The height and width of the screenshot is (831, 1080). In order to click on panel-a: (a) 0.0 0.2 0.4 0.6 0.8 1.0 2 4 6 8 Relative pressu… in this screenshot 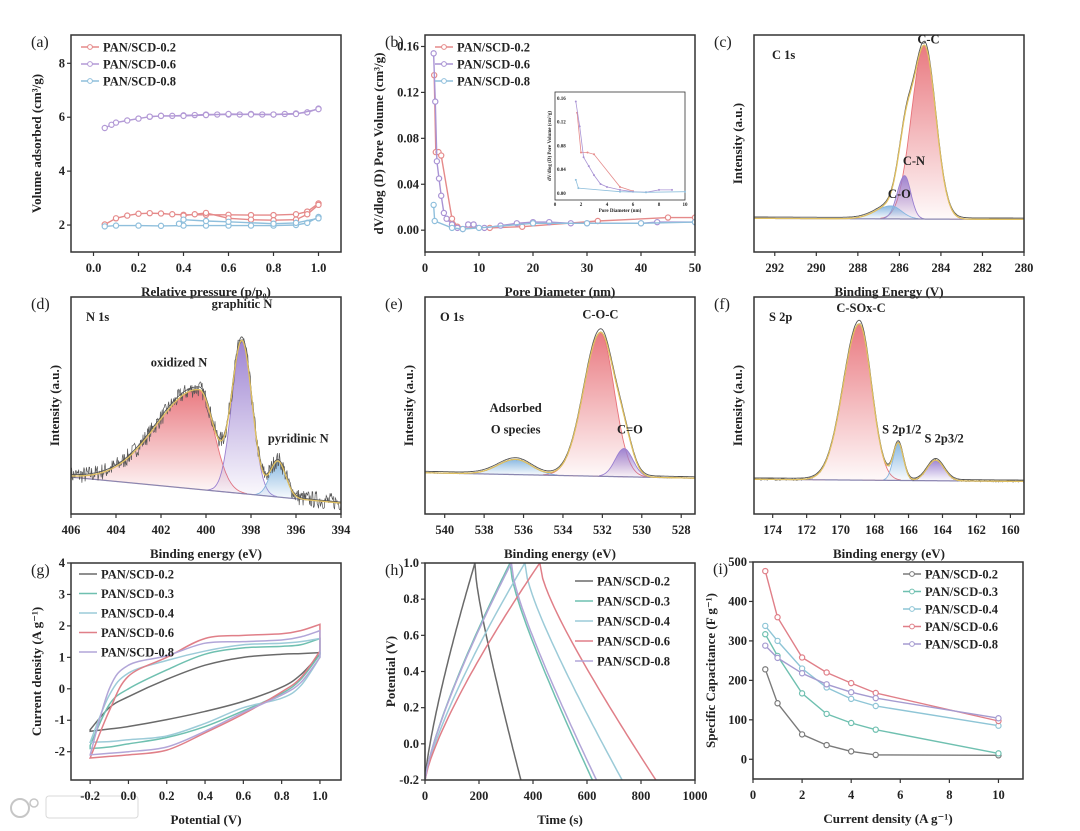, I will do `click(185, 166)`.